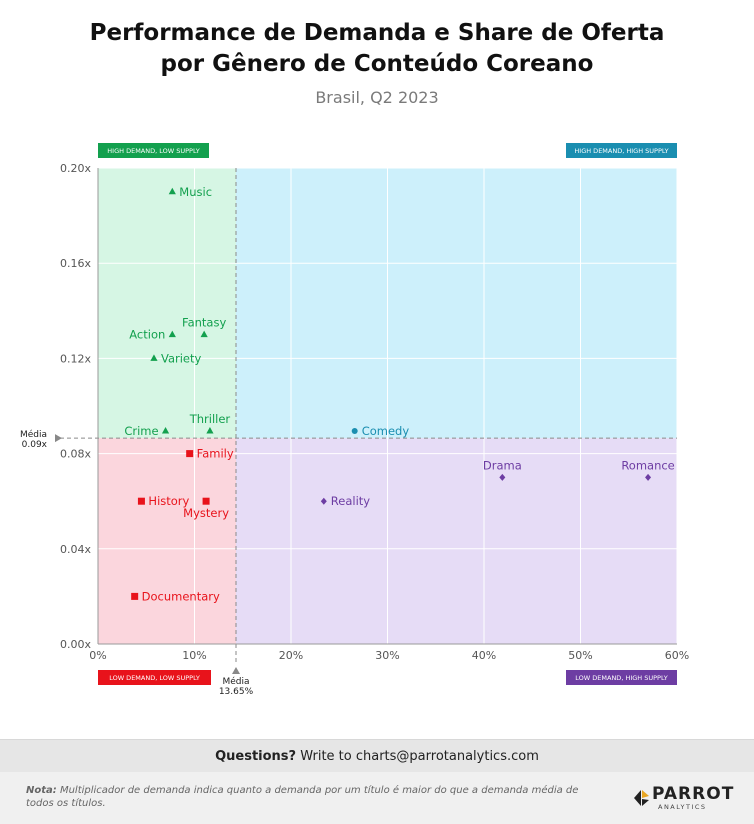 The height and width of the screenshot is (824, 754). I want to click on quadrant-label-bottom-left-text: LOW DEMAND, LOW SUPPLY, so click(154, 678).